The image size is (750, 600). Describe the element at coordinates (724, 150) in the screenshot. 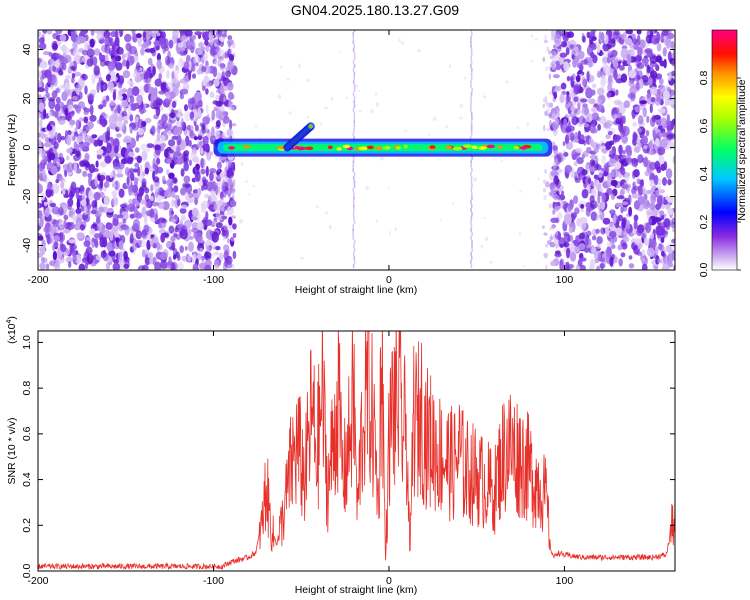

I see `colorbar-gradient` at that location.